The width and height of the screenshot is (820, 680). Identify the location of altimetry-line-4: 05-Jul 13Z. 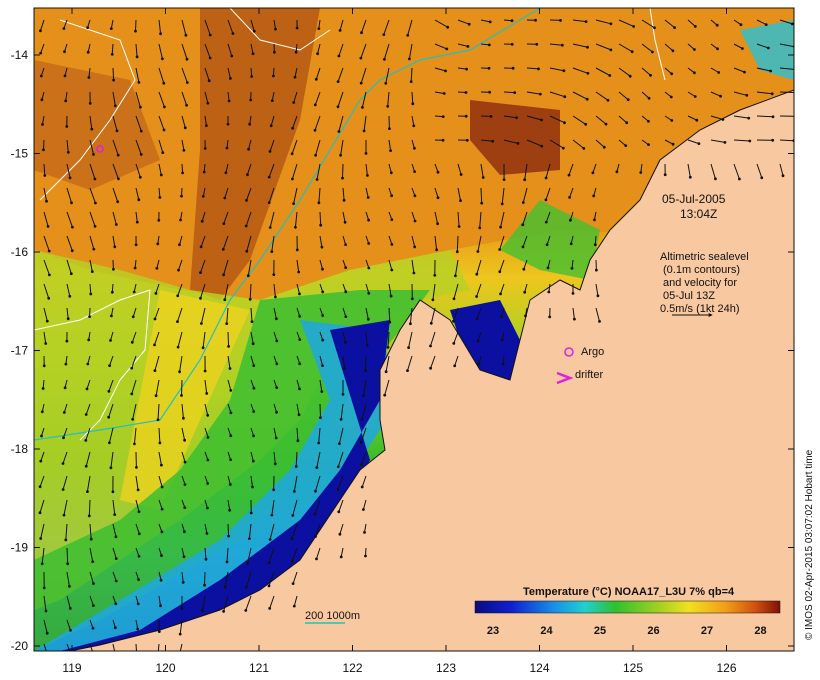
(689, 296).